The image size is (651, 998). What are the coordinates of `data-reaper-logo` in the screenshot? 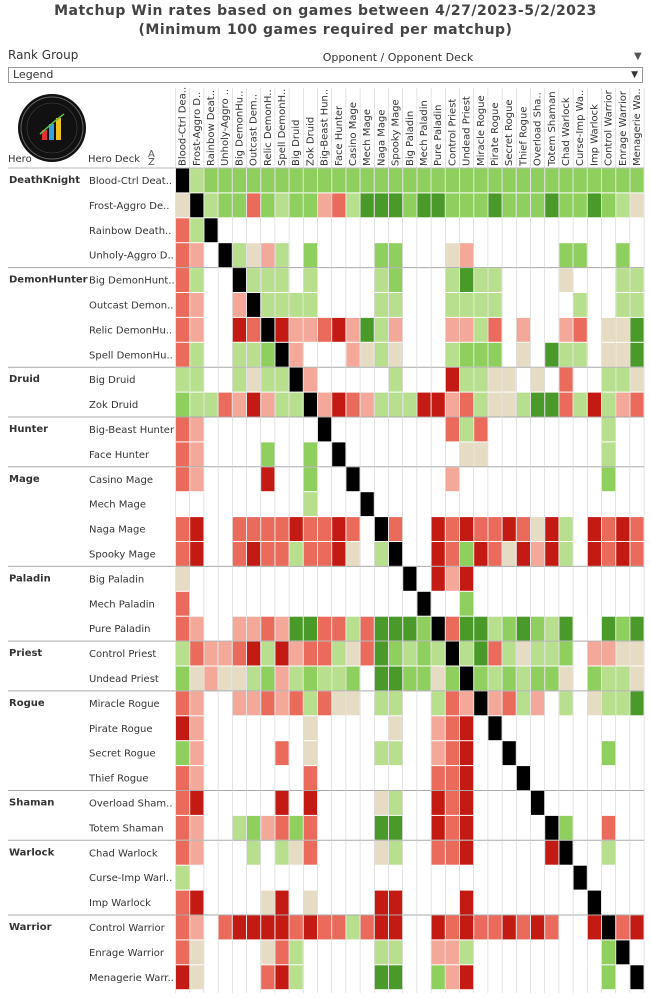 It's located at (52, 128).